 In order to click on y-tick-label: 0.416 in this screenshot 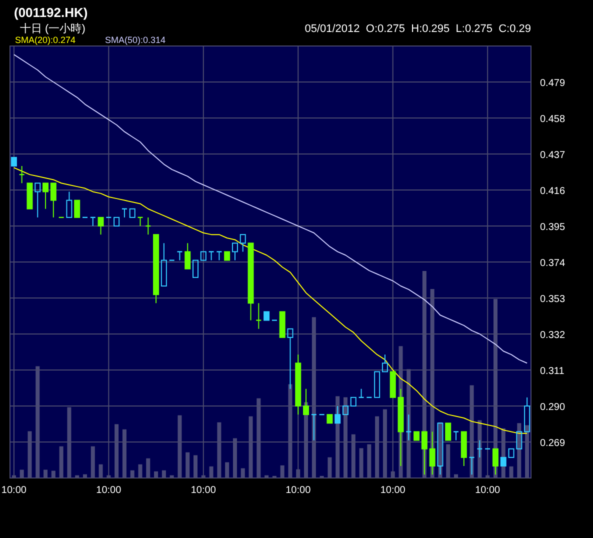, I will do `click(553, 191)`.